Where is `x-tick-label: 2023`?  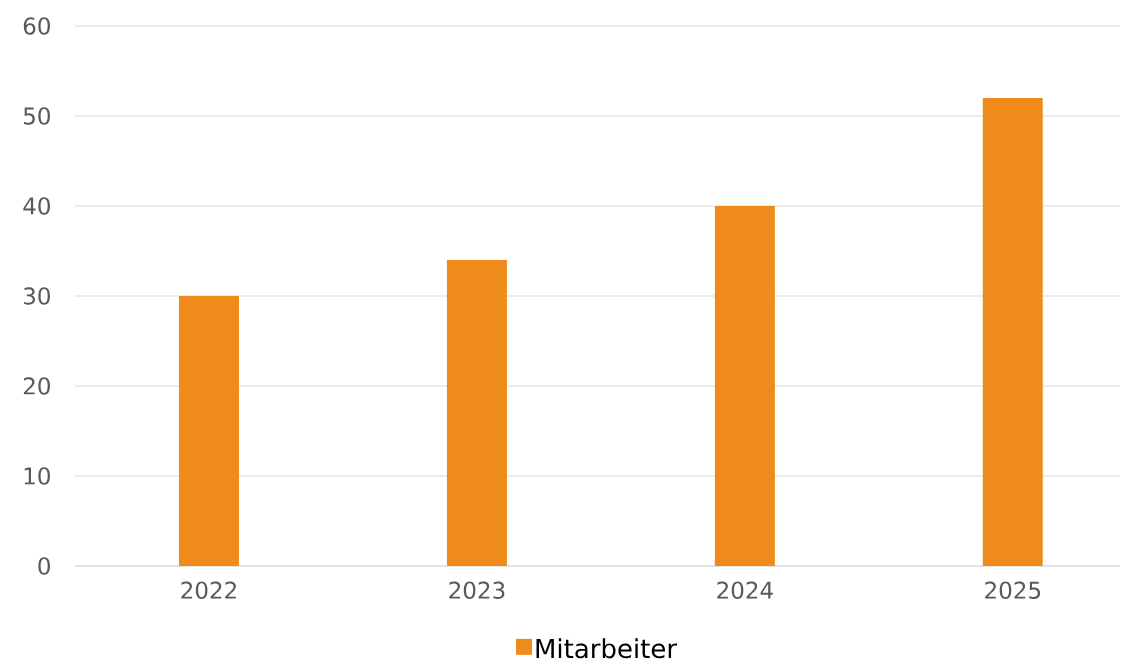
x-tick-label: 2023 is located at coordinates (477, 590).